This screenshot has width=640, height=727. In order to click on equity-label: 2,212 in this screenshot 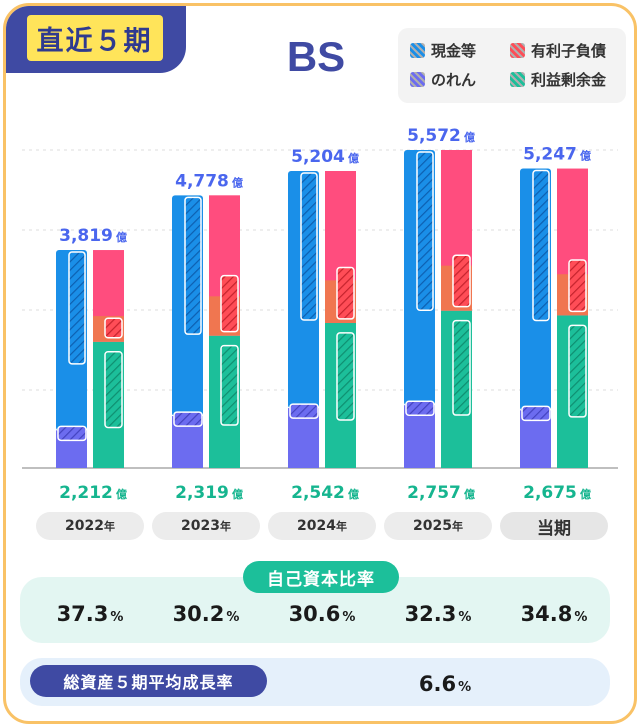, I will do `click(86, 493)`.